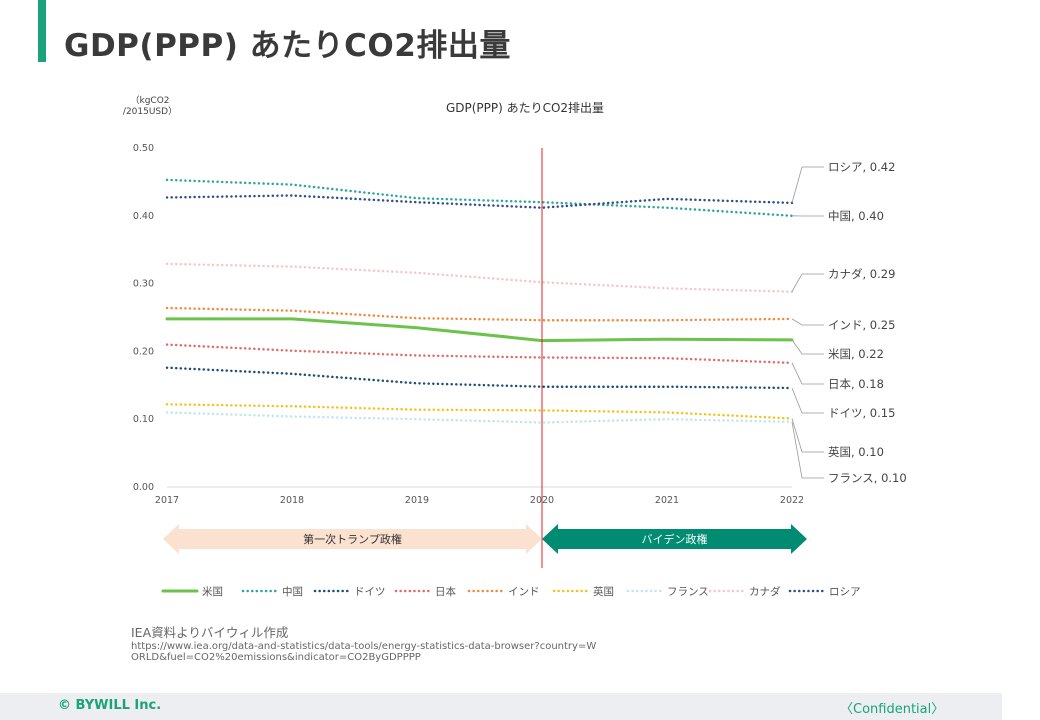 This screenshot has width=1040, height=720. I want to click on y-tick-label: 0.40, so click(143, 216).